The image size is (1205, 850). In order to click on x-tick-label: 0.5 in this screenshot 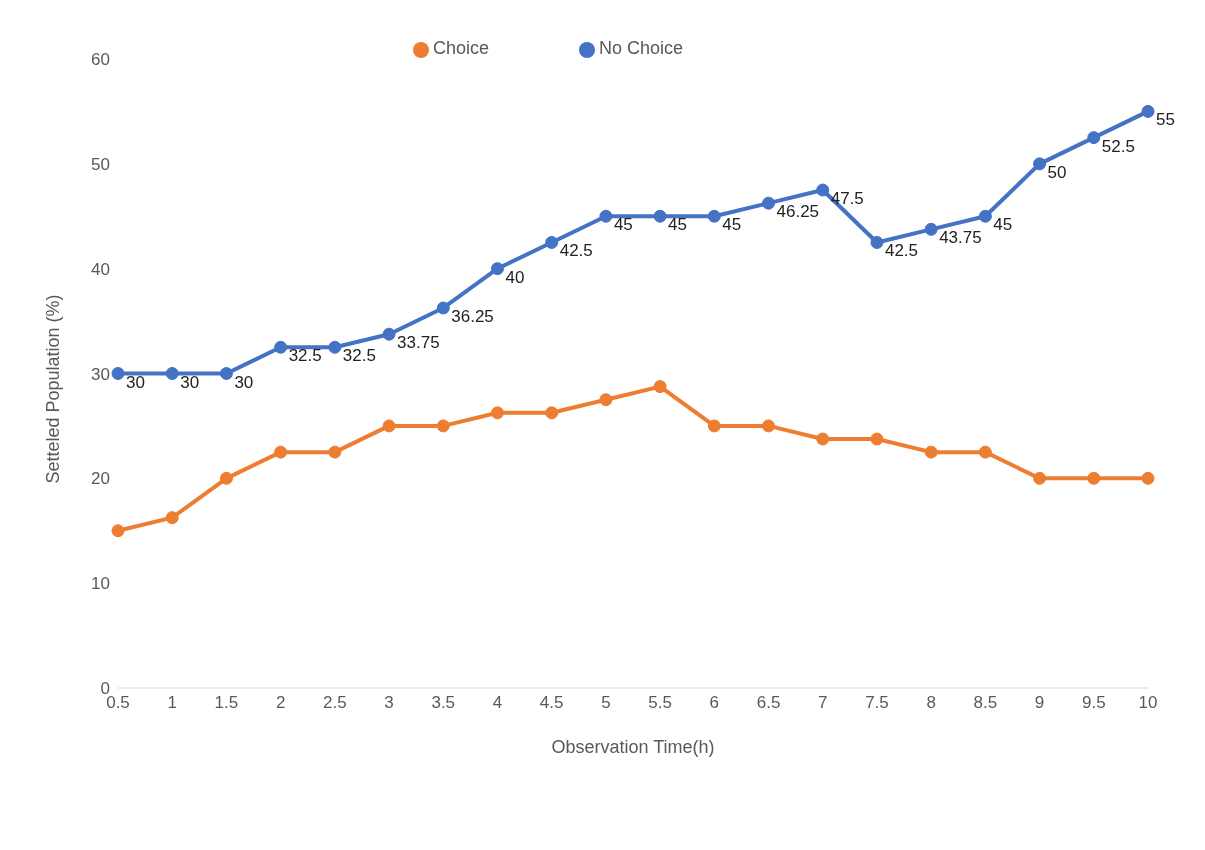, I will do `click(118, 703)`.